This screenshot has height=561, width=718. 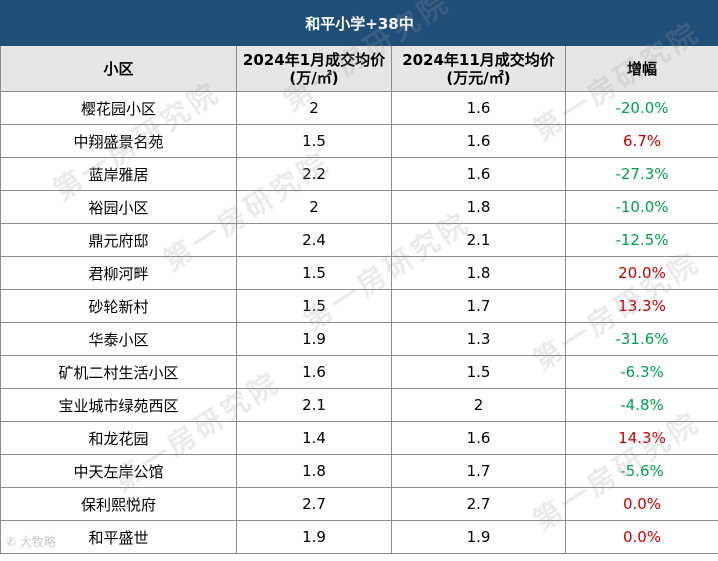 What do you see at coordinates (478, 59) in the screenshot?
I see `header-nov-price-line1: 2024年11月成交均价` at bounding box center [478, 59].